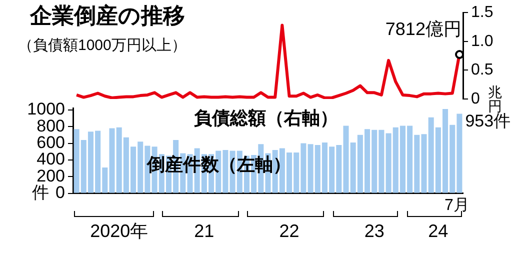 This screenshot has height=271, width=520. Describe the element at coordinates (102, 45) in the screenshot. I see `text: （負債額1000万円以上）` at that location.